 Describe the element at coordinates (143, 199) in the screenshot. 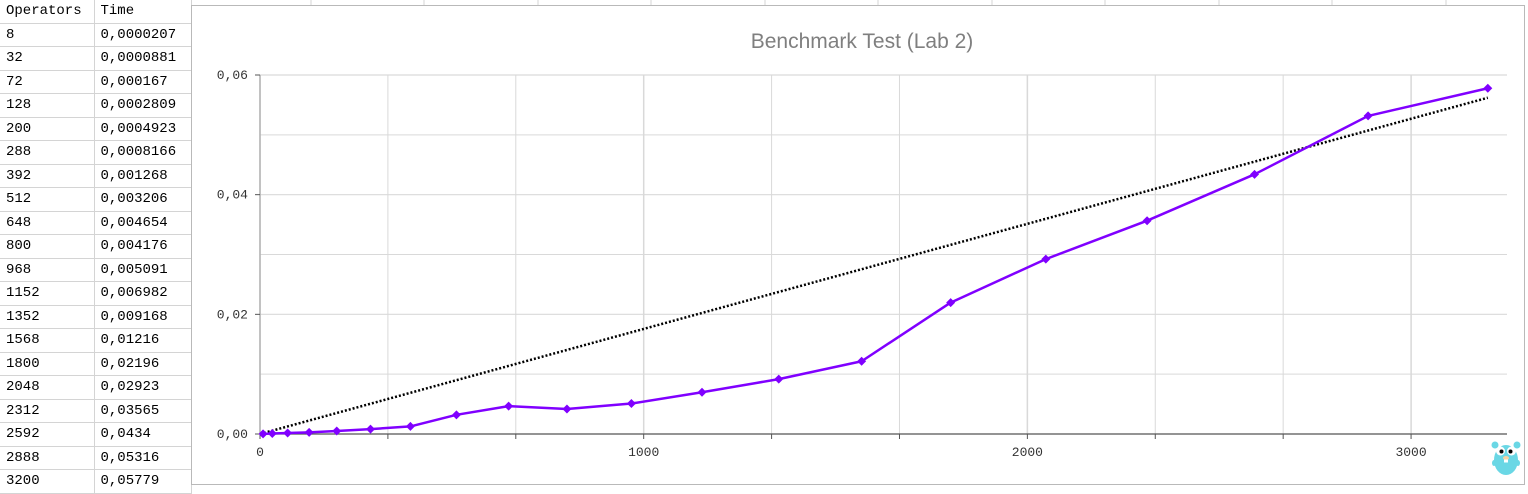

I see `cell-time: 0,003206` at that location.